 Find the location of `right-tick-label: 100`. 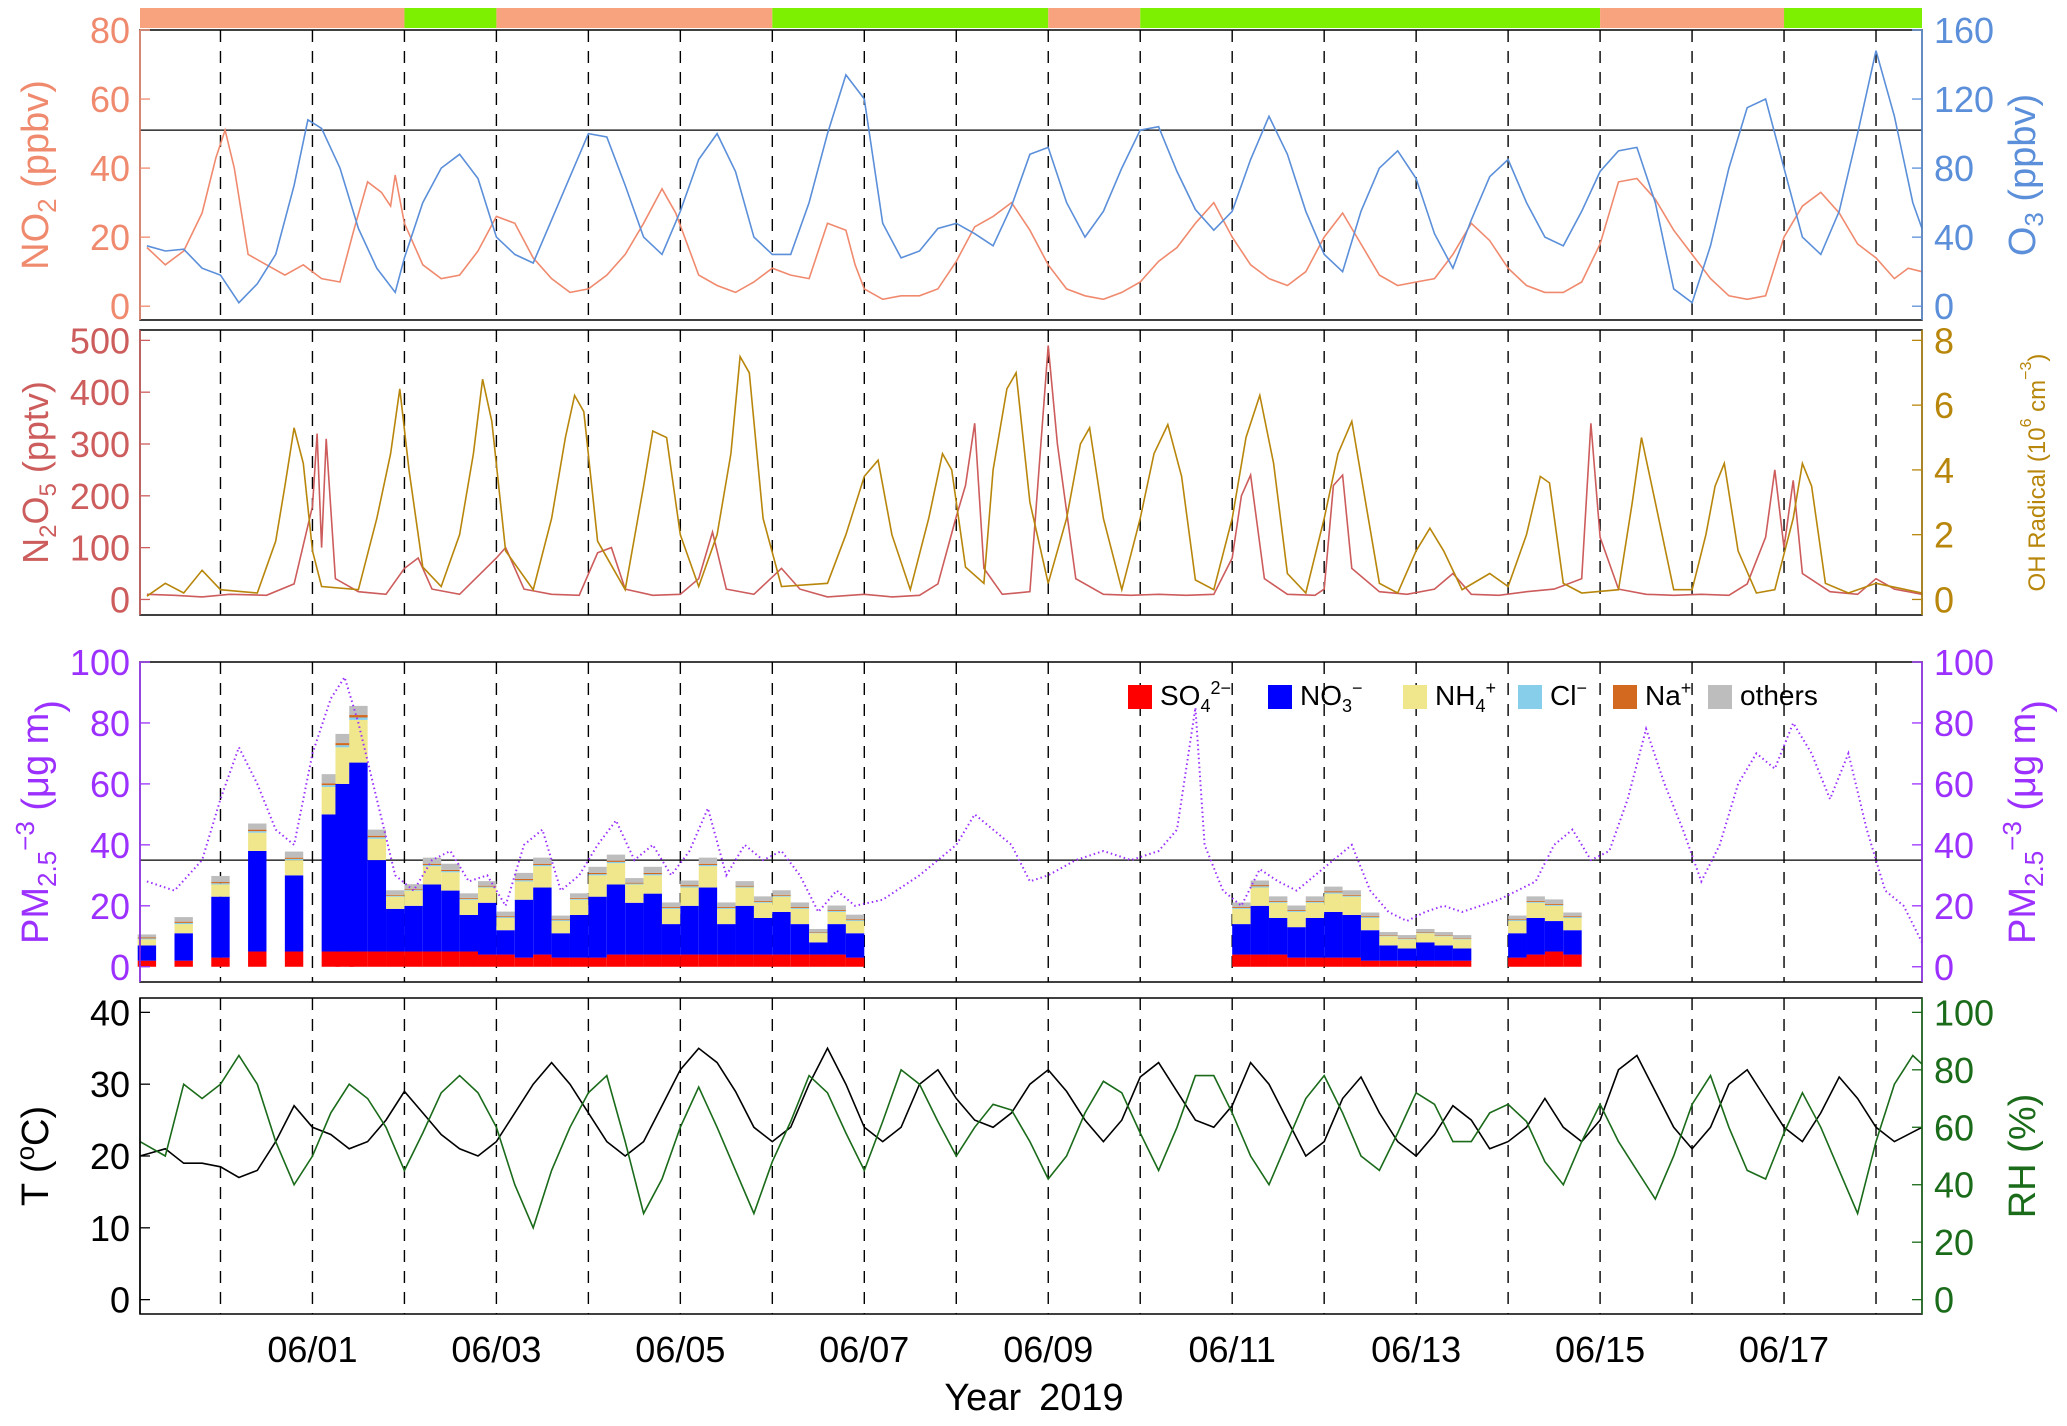

right-tick-label: 100 is located at coordinates (1964, 1012).